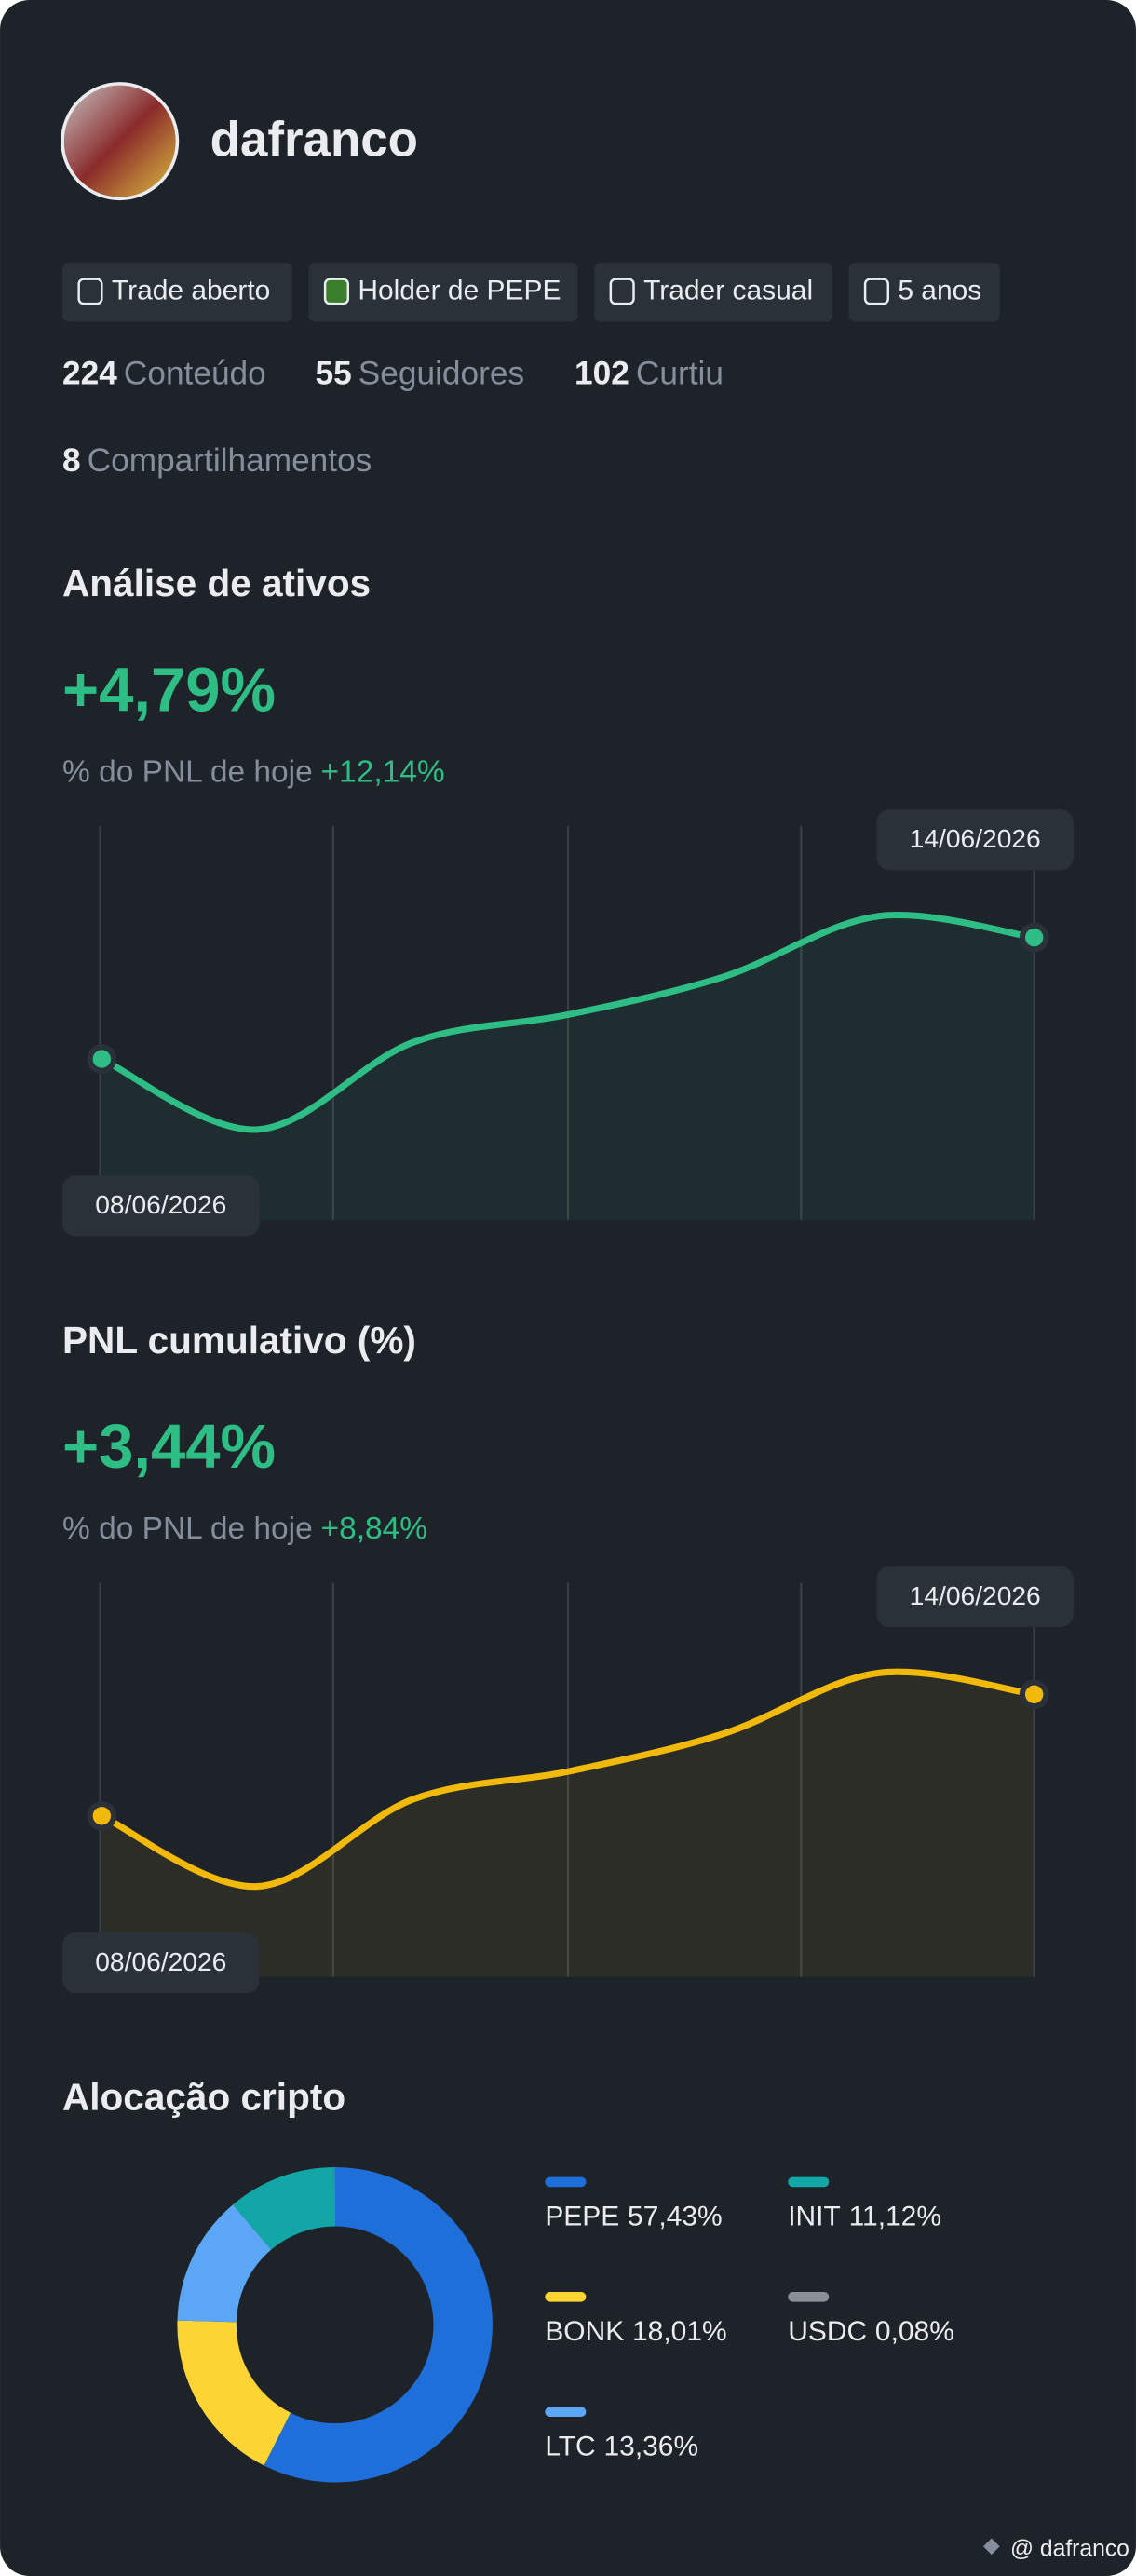  Describe the element at coordinates (914, 2331) in the screenshot. I see `legend-value: 0,08%` at that location.